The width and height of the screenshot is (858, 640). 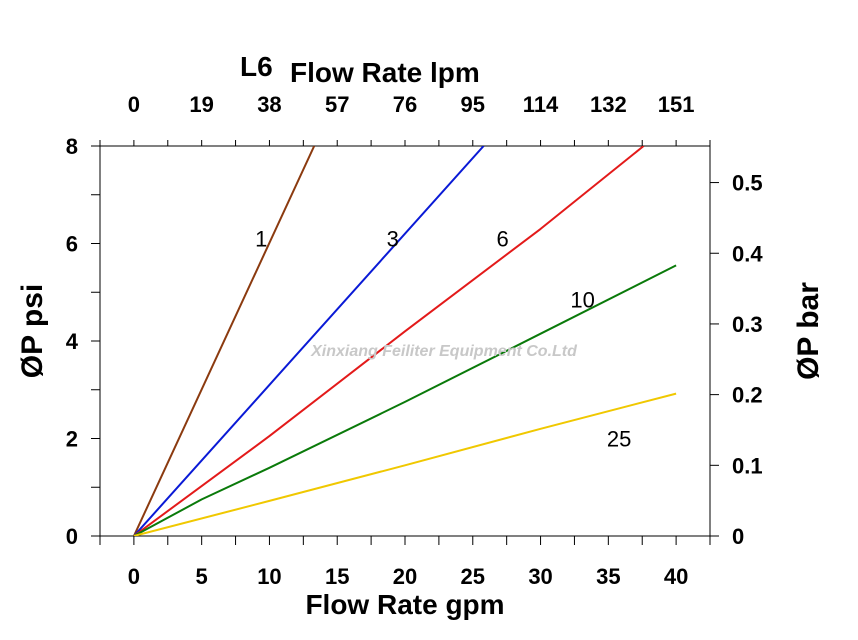 What do you see at coordinates (269, 104) in the screenshot?
I see `top-tick-label: 38` at bounding box center [269, 104].